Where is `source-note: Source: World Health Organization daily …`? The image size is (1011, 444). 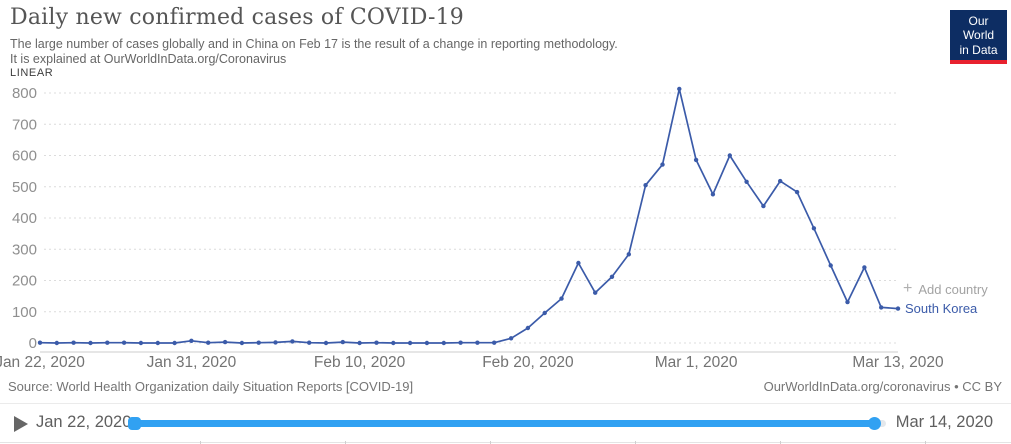 source-note: Source: World Health Organization daily … is located at coordinates (211, 386).